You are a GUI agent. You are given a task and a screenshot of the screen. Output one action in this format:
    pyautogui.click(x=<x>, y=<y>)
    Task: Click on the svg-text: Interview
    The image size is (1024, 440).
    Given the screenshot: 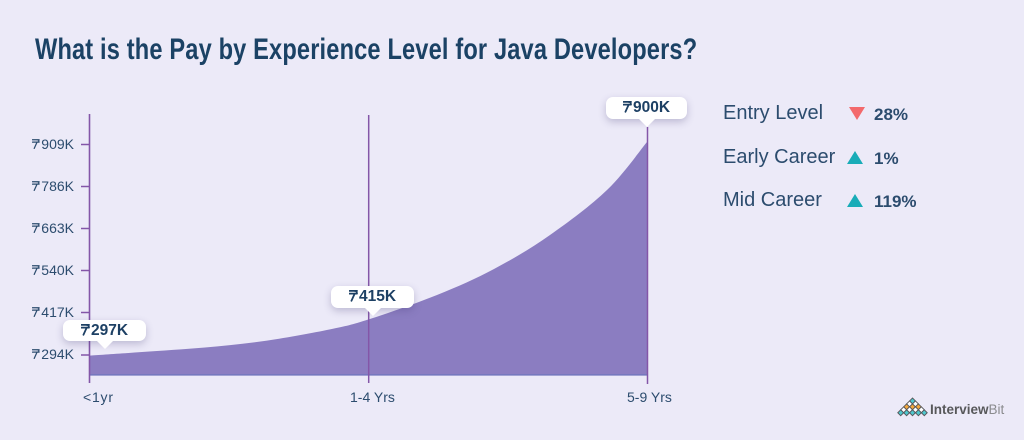 What is the action you would take?
    pyautogui.click(x=959, y=409)
    